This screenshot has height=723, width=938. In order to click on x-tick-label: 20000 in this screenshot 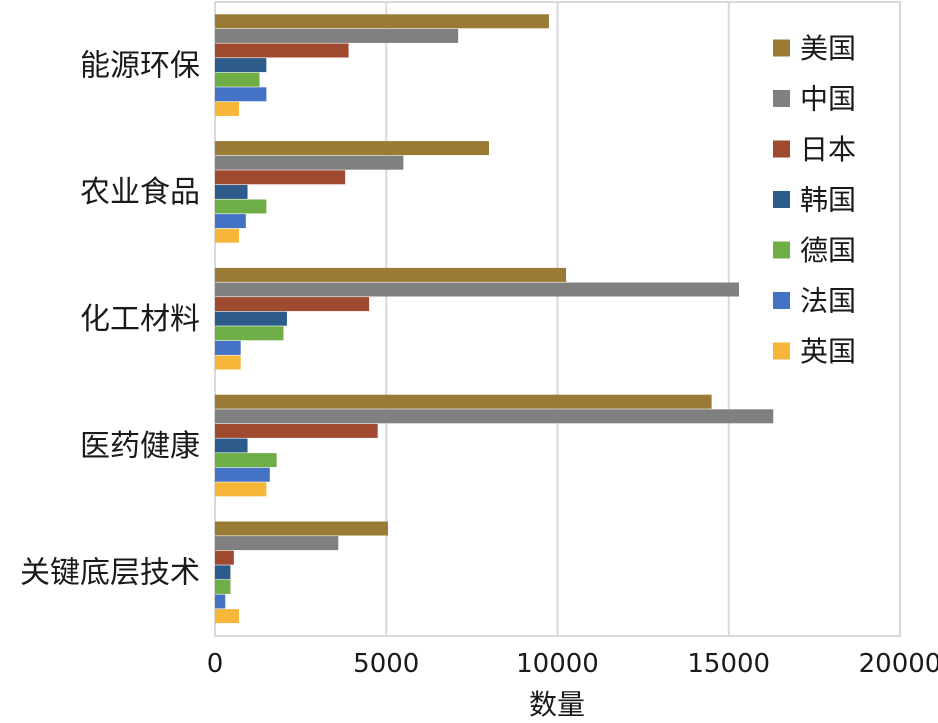, I will do `click(898, 664)`.